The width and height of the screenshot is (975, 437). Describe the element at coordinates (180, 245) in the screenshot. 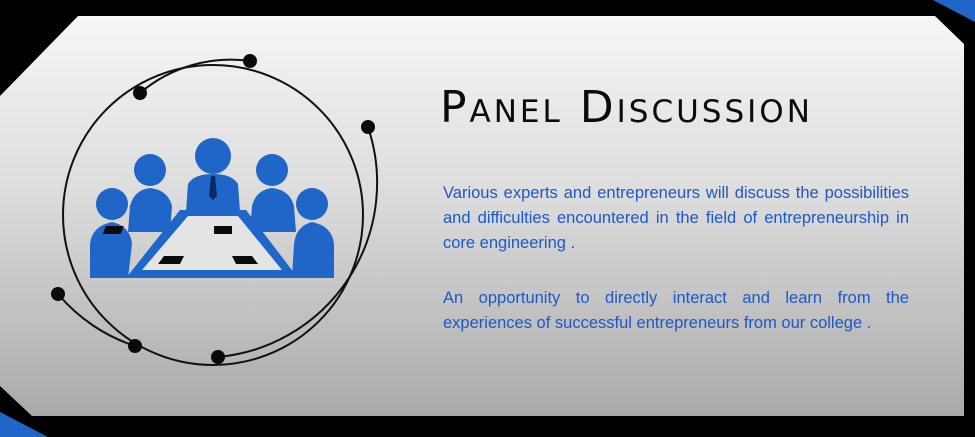

I see `table-papers` at that location.